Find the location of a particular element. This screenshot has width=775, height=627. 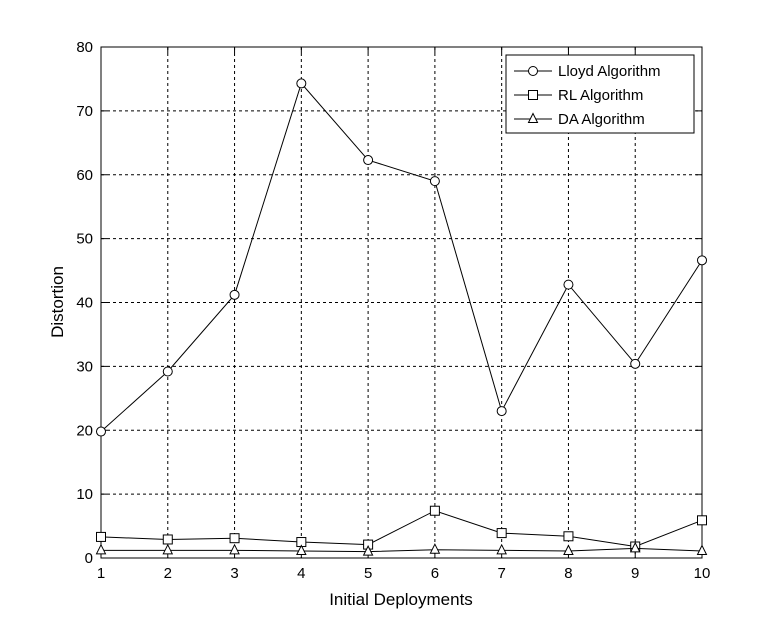

legend-marker-circle is located at coordinates (533, 71).